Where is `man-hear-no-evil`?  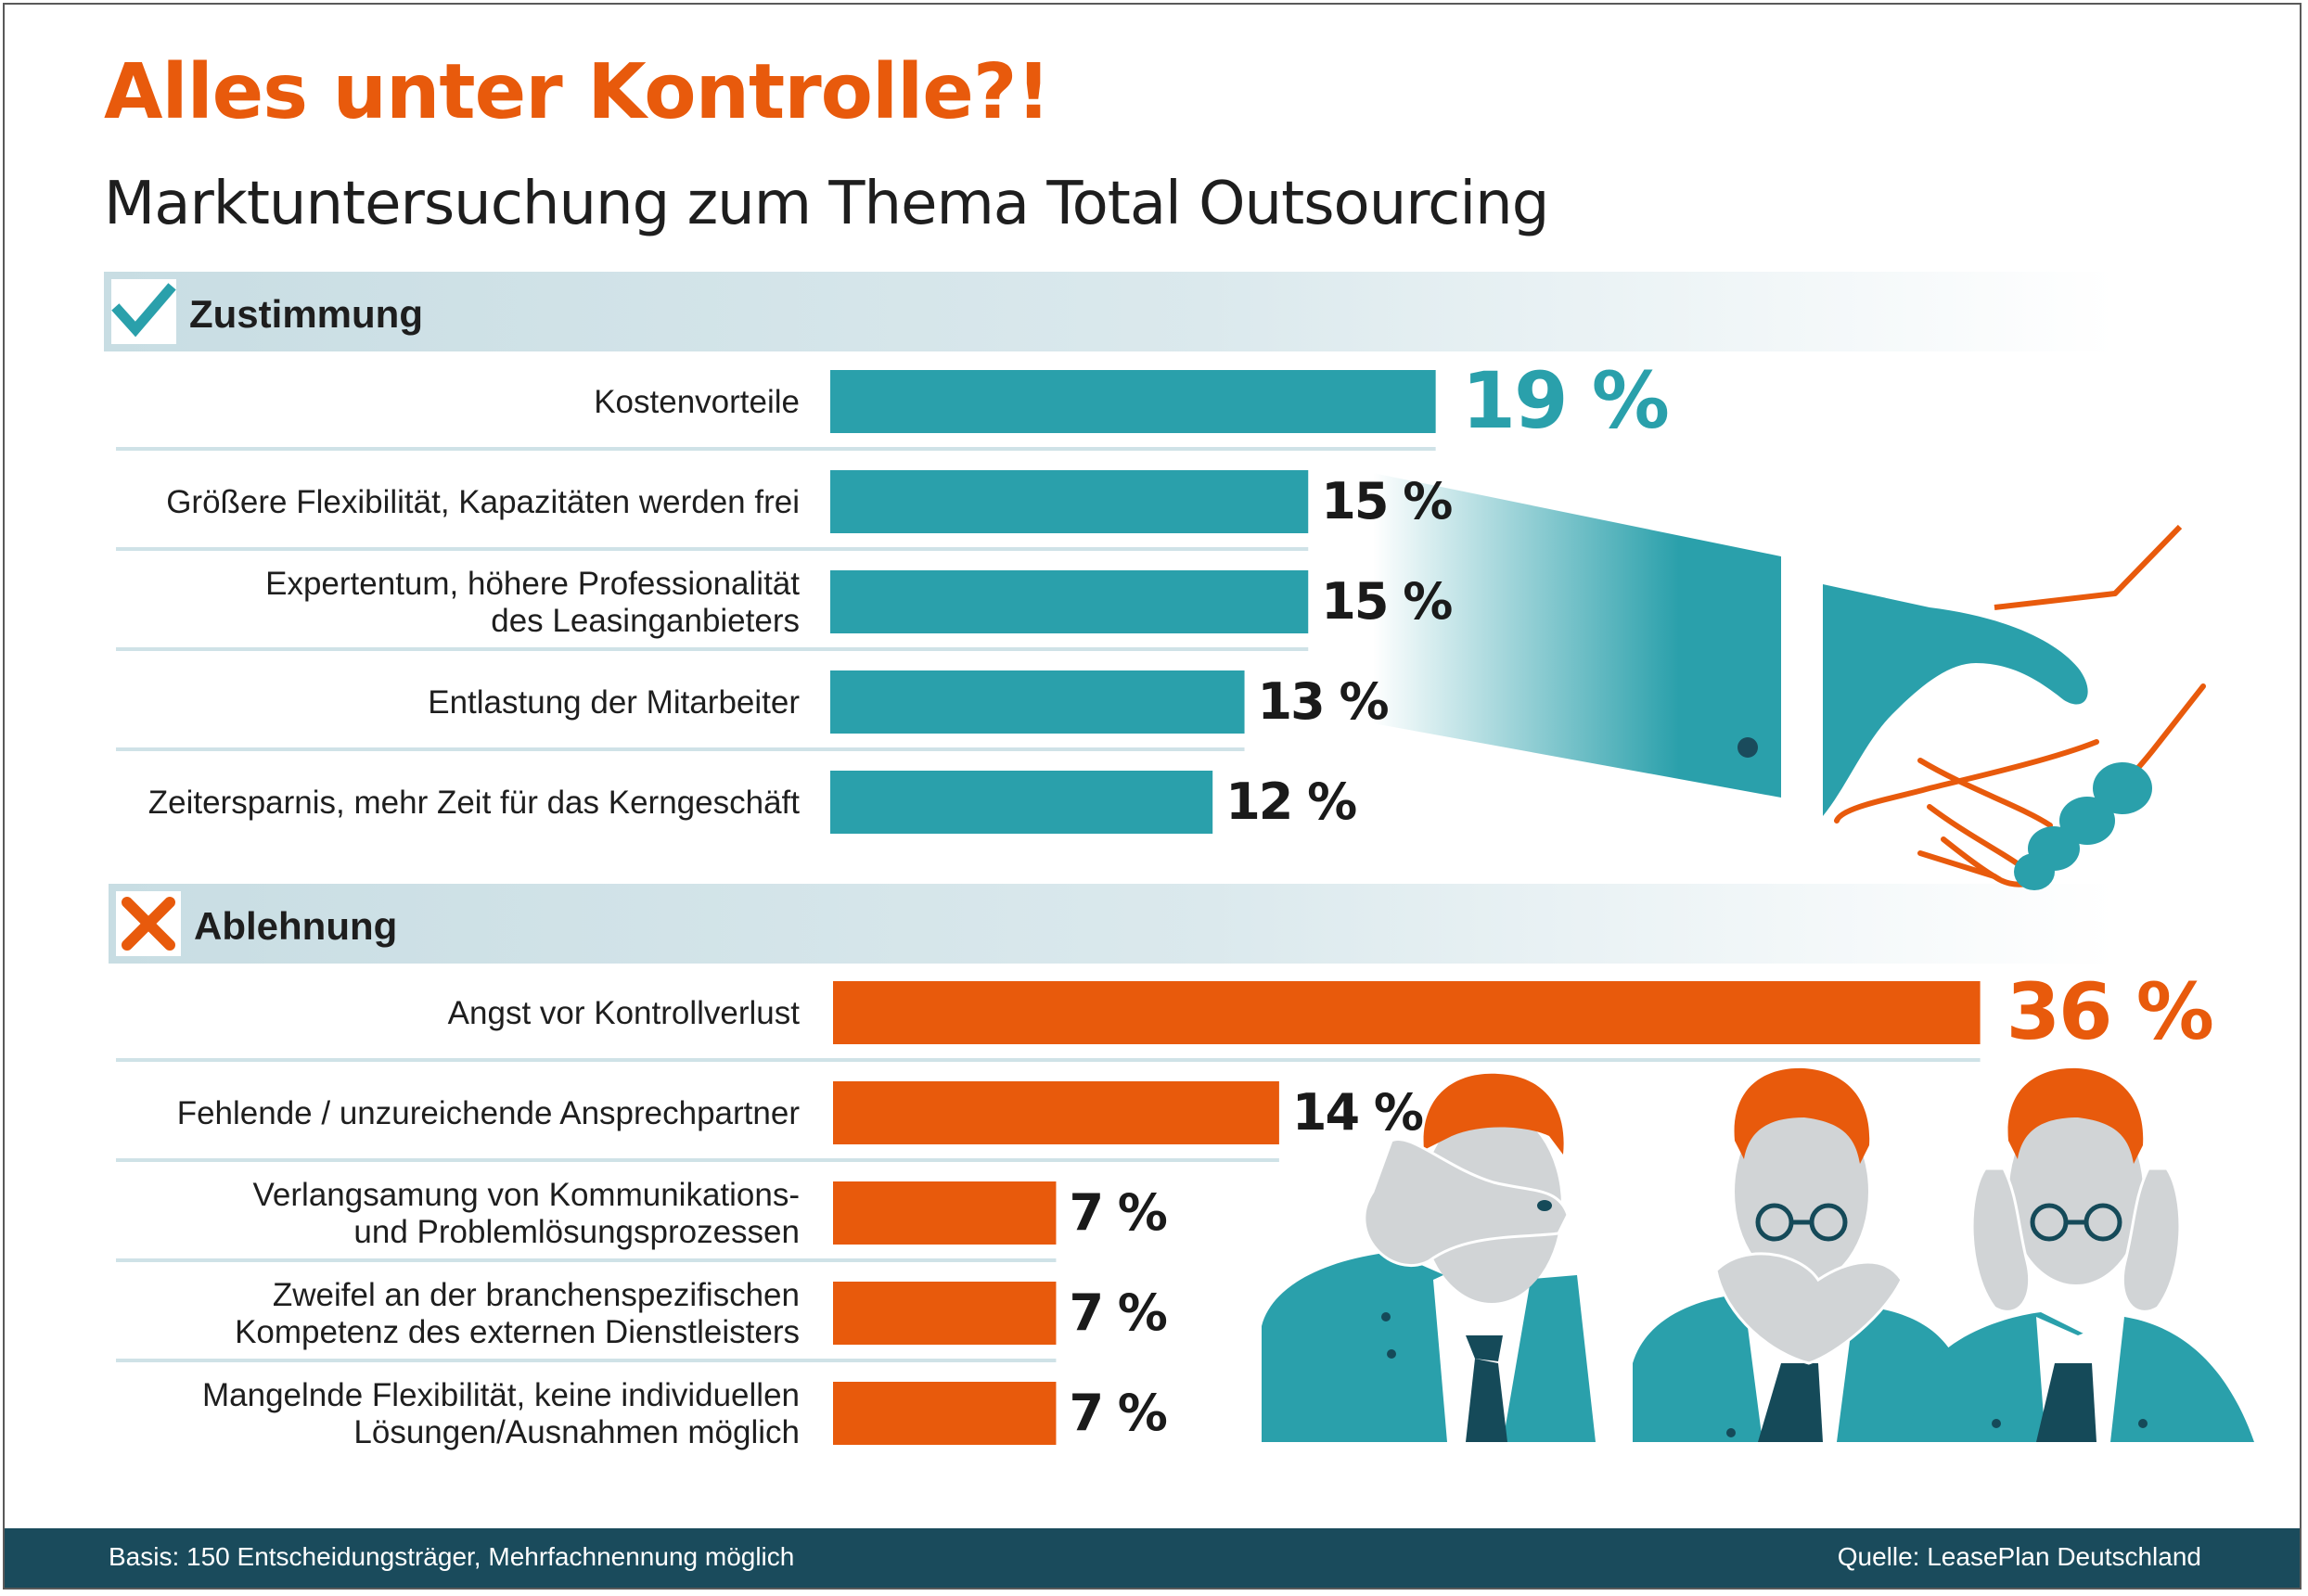 man-hear-no-evil is located at coordinates (2080, 1254).